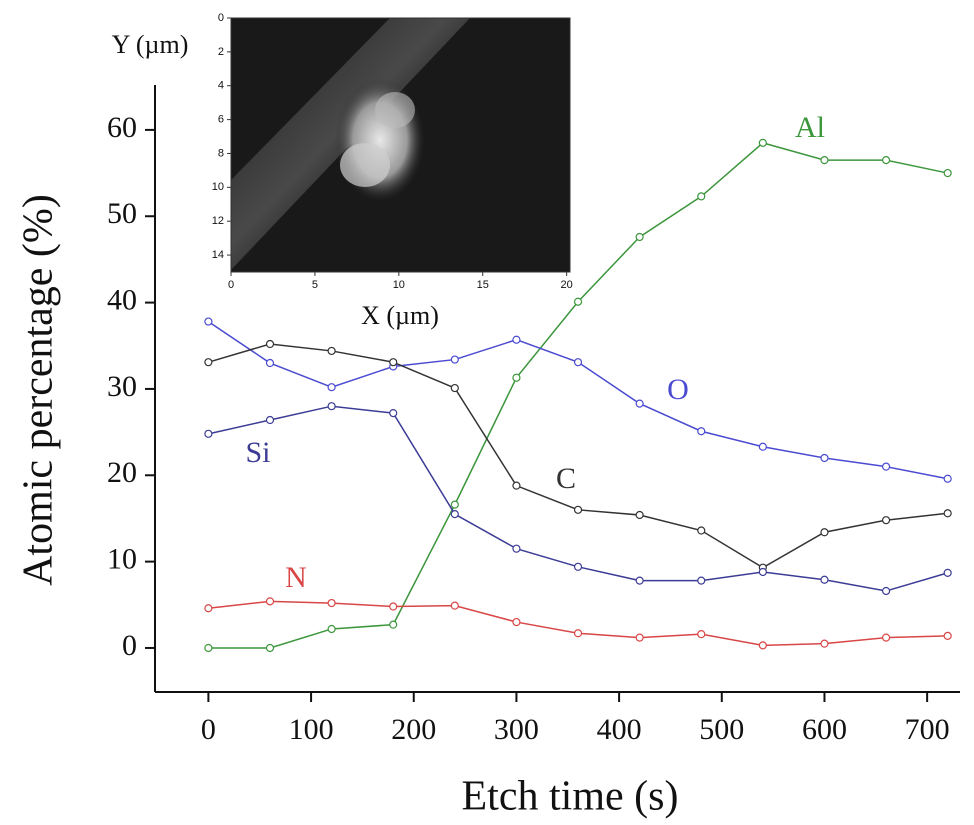  Describe the element at coordinates (570, 797) in the screenshot. I see `x-title: Etch time (s)` at that location.